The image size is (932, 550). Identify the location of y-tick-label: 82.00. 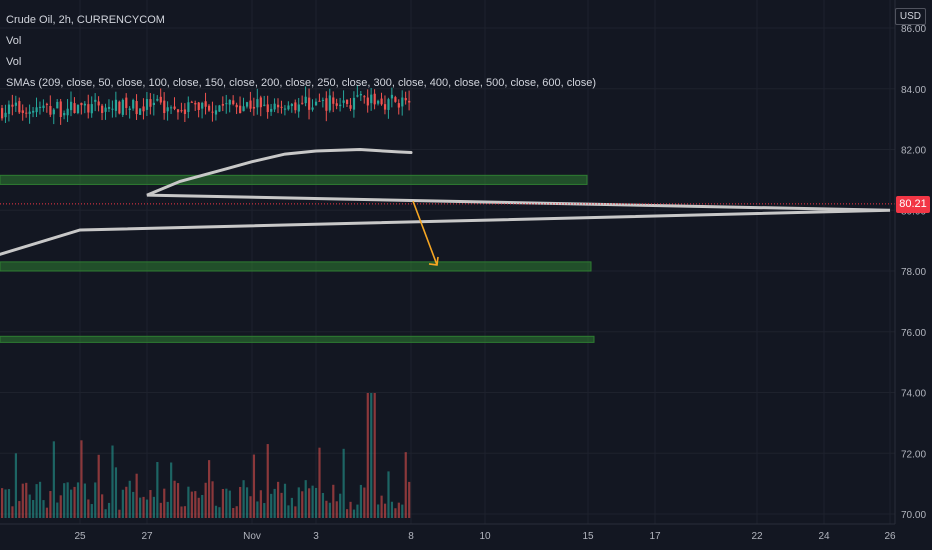
(913, 151).